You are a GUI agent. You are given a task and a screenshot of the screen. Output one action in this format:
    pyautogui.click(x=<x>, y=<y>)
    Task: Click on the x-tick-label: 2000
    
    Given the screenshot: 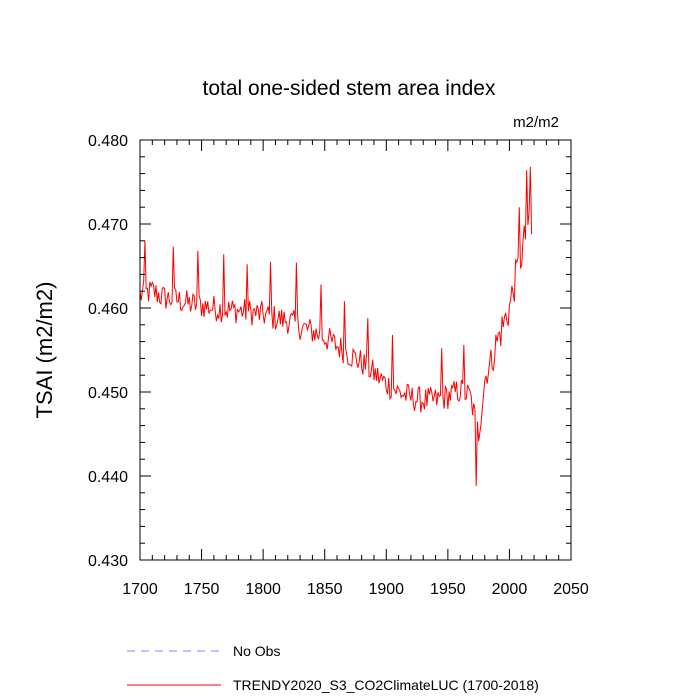 What is the action you would take?
    pyautogui.click(x=510, y=589)
    